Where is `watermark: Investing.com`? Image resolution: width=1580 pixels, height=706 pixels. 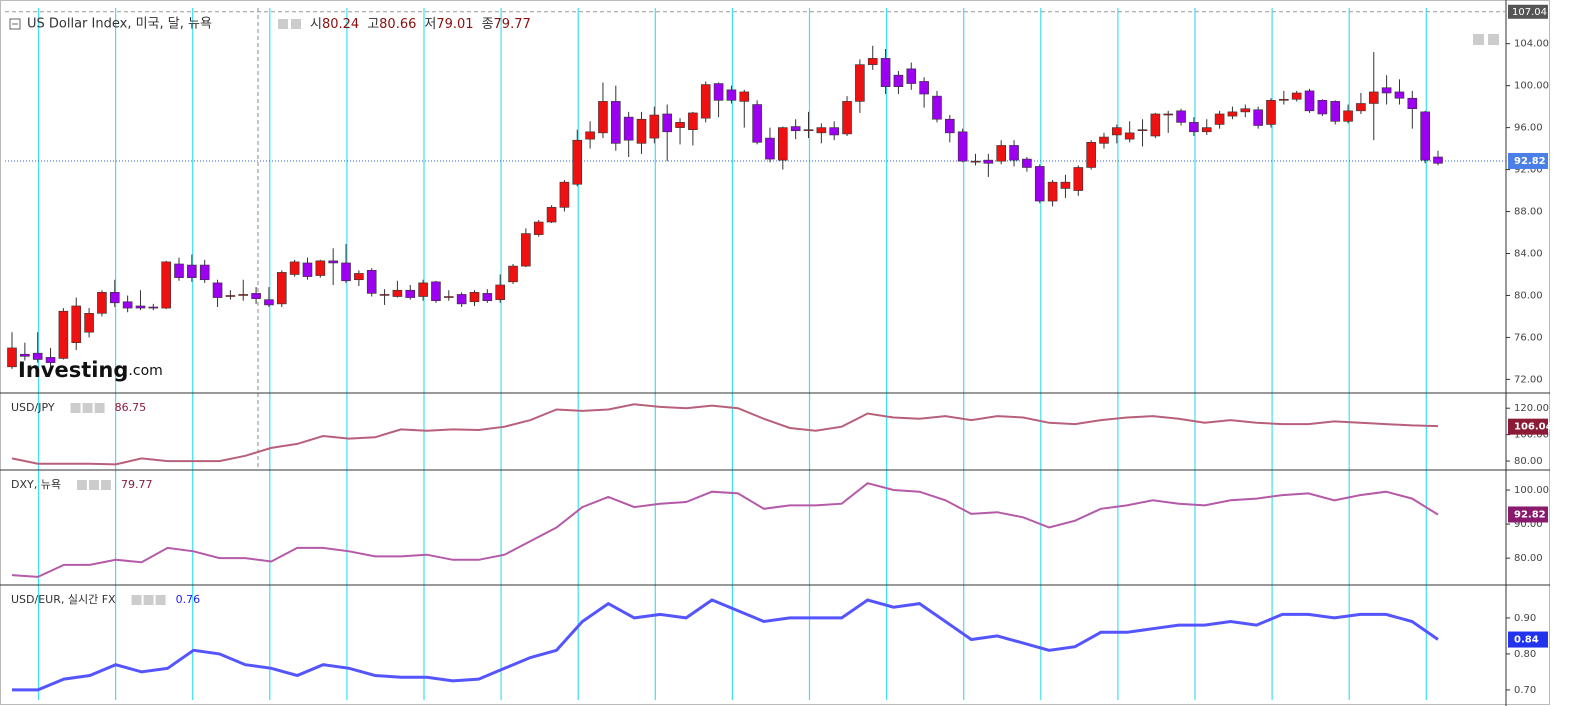
watermark: Investing.com is located at coordinates (90, 370).